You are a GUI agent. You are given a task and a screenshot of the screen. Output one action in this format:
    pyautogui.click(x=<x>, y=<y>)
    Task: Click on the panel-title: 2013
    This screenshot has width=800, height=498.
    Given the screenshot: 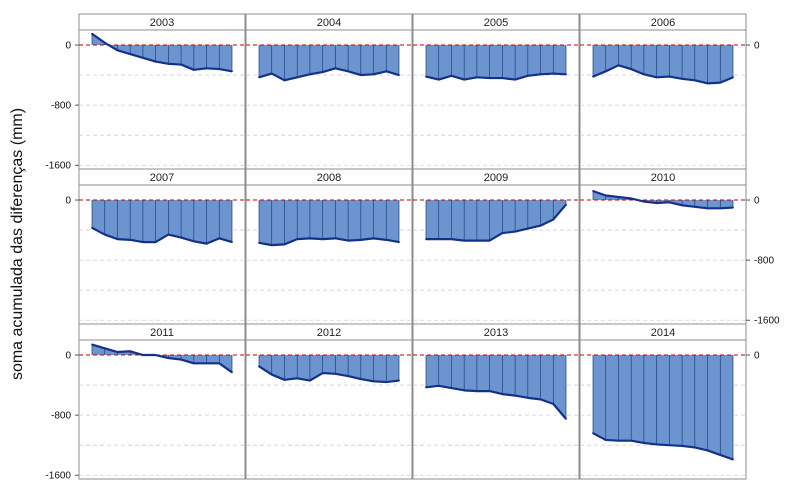 What is the action you would take?
    pyautogui.click(x=496, y=333)
    